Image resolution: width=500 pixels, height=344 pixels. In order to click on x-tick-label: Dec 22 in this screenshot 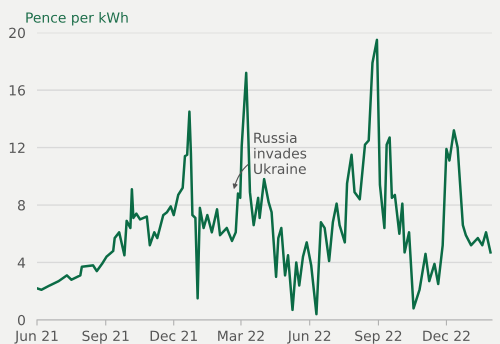, I will do `click(446, 336)`.